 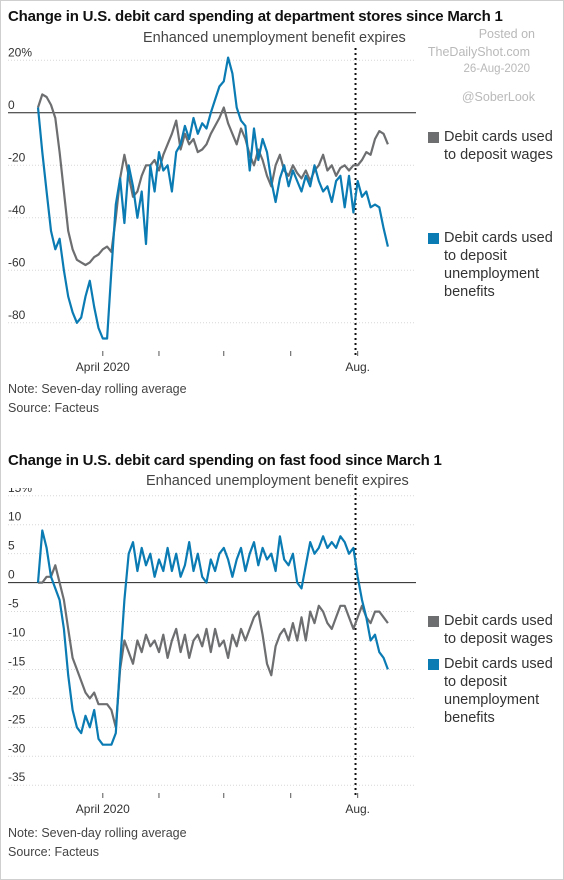 What do you see at coordinates (17, 633) in the screenshot?
I see `y-tick-label: -10` at bounding box center [17, 633].